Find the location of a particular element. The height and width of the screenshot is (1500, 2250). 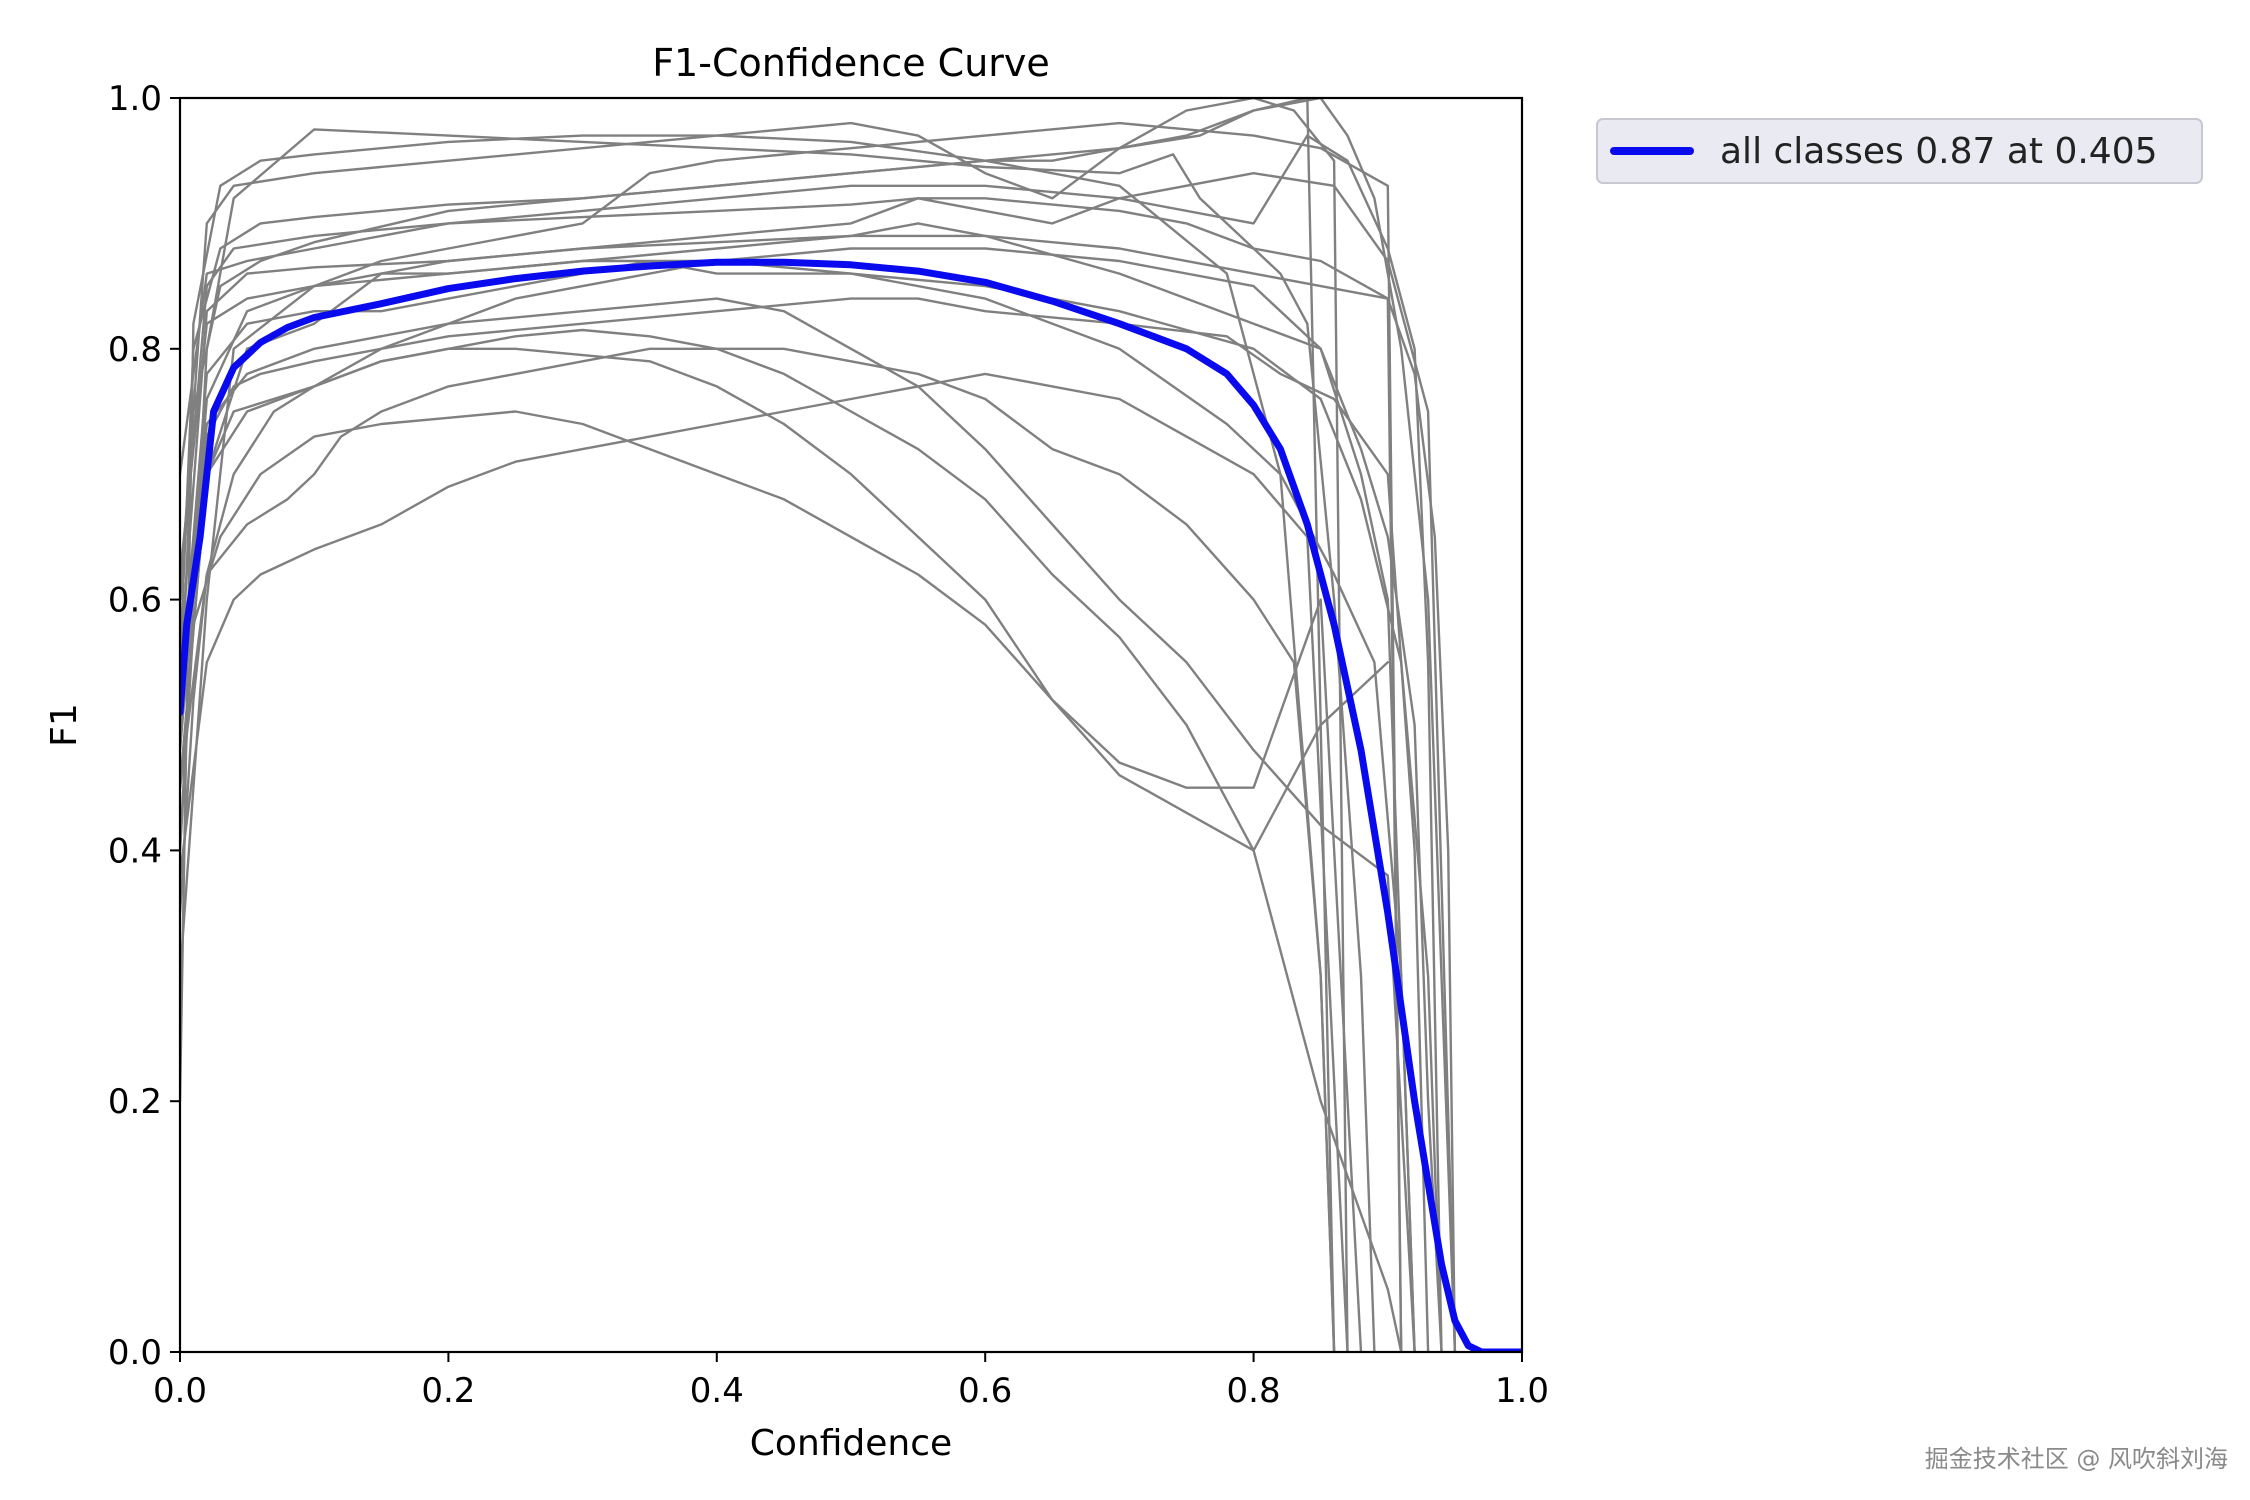

x-tick-label: 0.2 is located at coordinates (448, 1391).